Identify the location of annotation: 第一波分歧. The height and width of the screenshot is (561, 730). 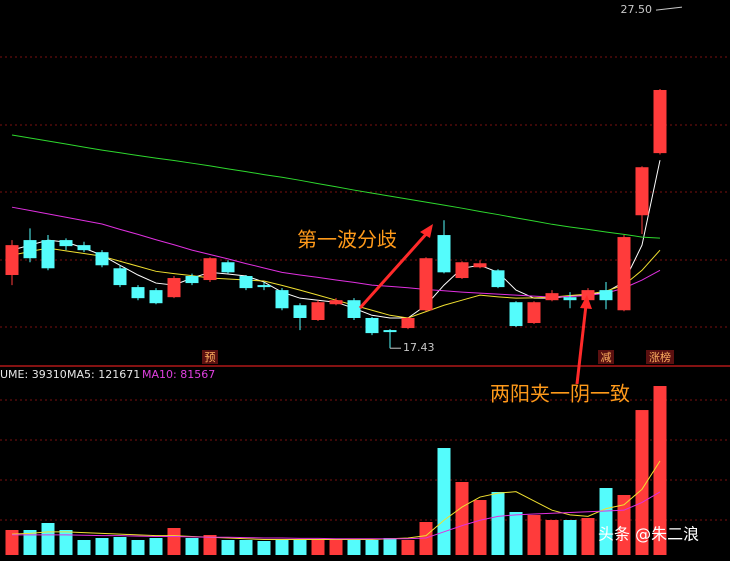
(347, 240).